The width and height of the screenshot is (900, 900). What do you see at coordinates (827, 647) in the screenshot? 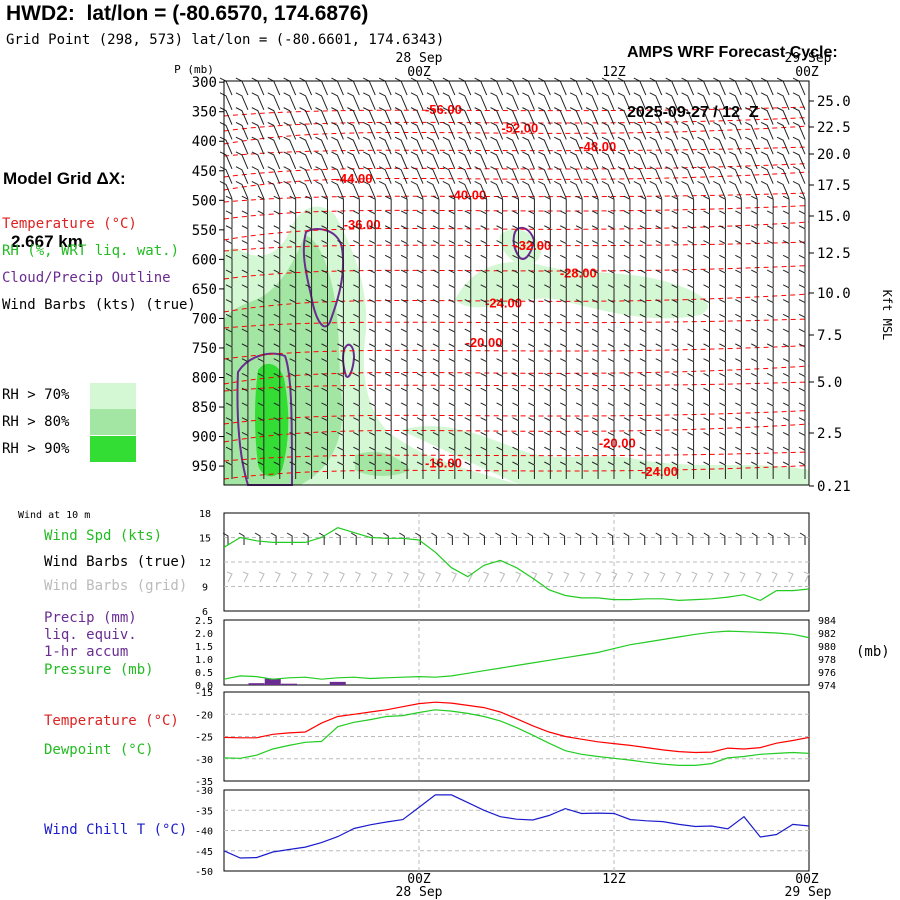
I see `pressure-tick-label: 980` at bounding box center [827, 647].